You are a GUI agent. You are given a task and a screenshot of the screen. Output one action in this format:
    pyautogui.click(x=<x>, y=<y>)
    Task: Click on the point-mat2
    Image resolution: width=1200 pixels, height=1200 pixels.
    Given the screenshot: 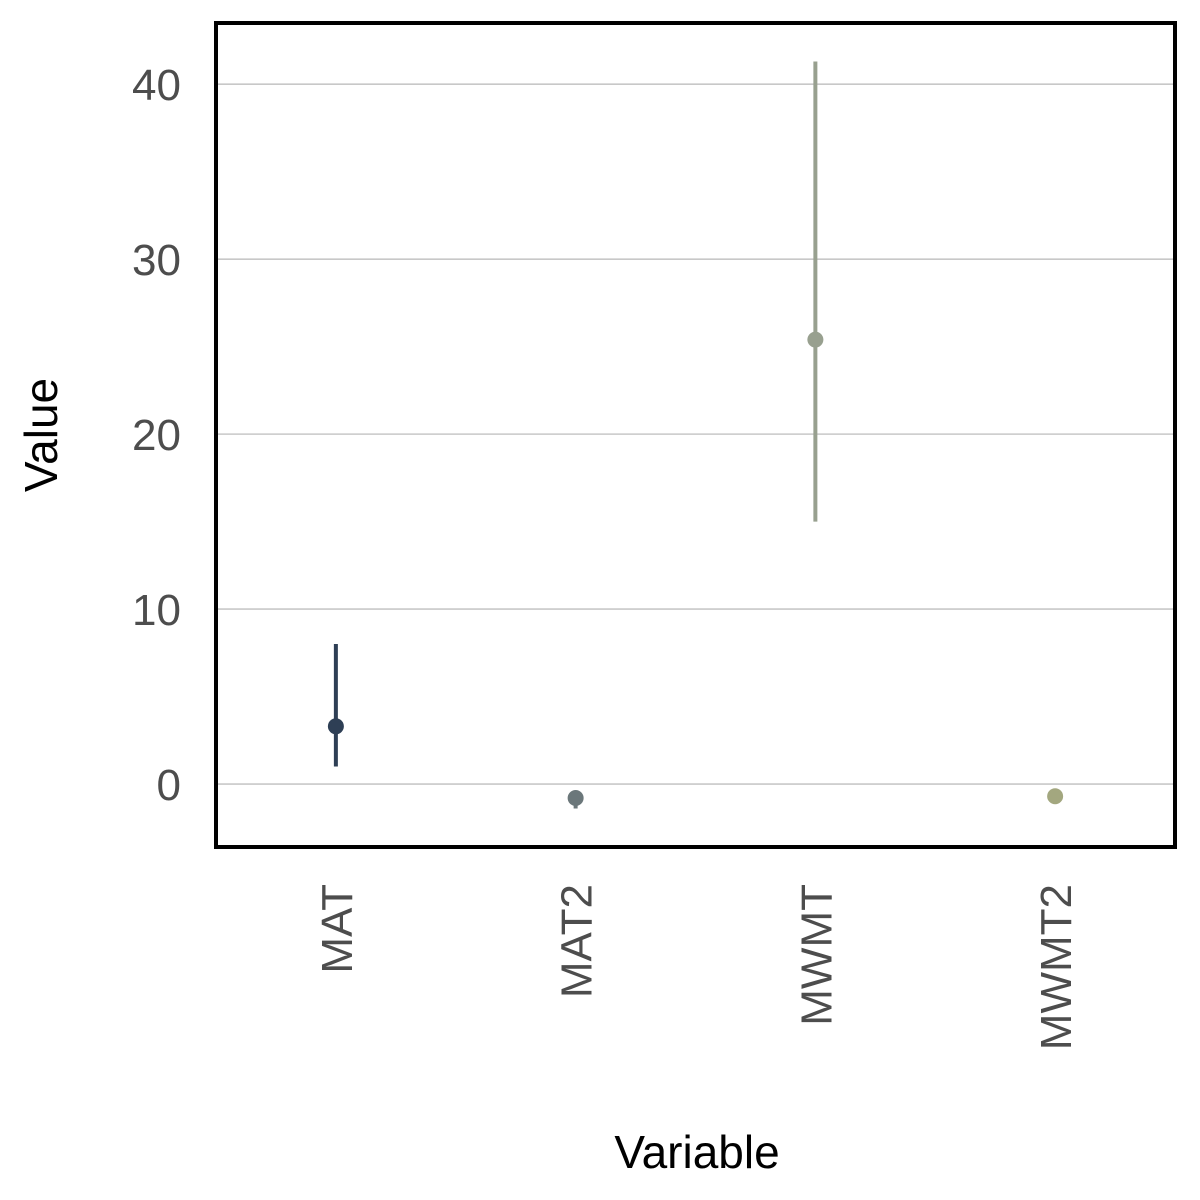 What is the action you would take?
    pyautogui.click(x=575, y=798)
    